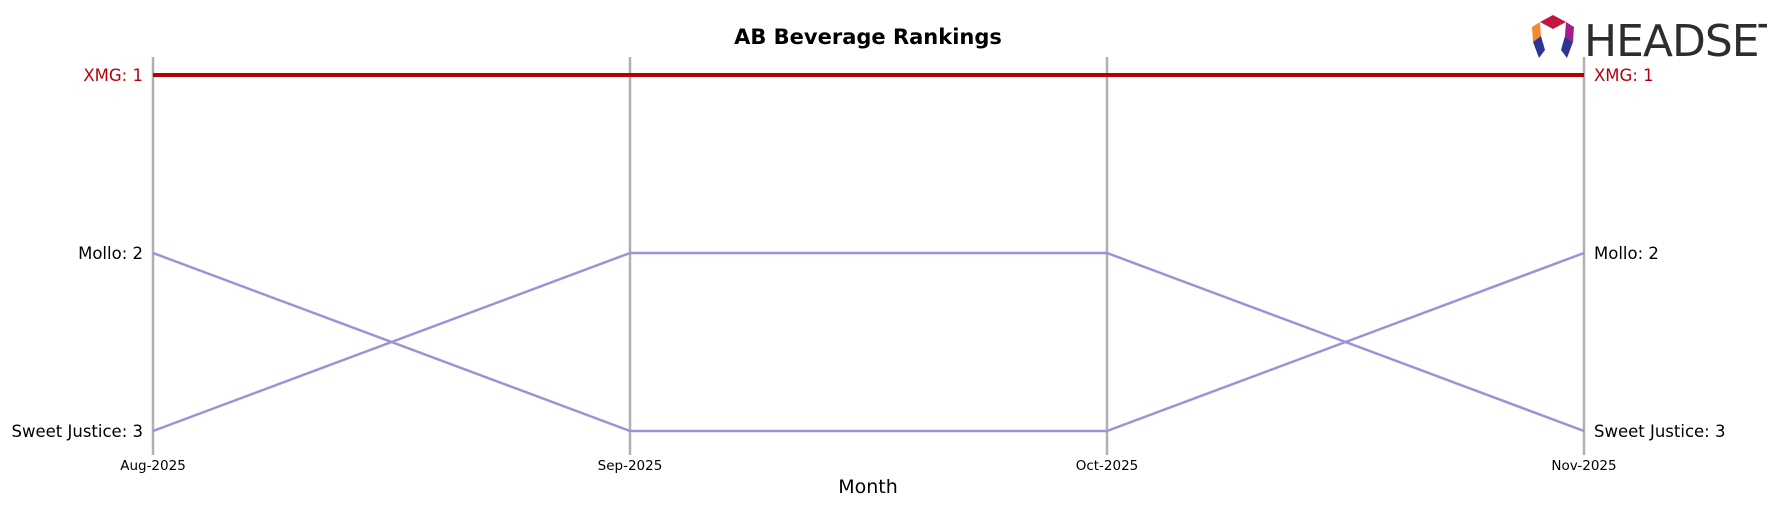 The height and width of the screenshot is (507, 1767). What do you see at coordinates (1583, 466) in the screenshot?
I see `x-tick-label: Nov-2025` at bounding box center [1583, 466].